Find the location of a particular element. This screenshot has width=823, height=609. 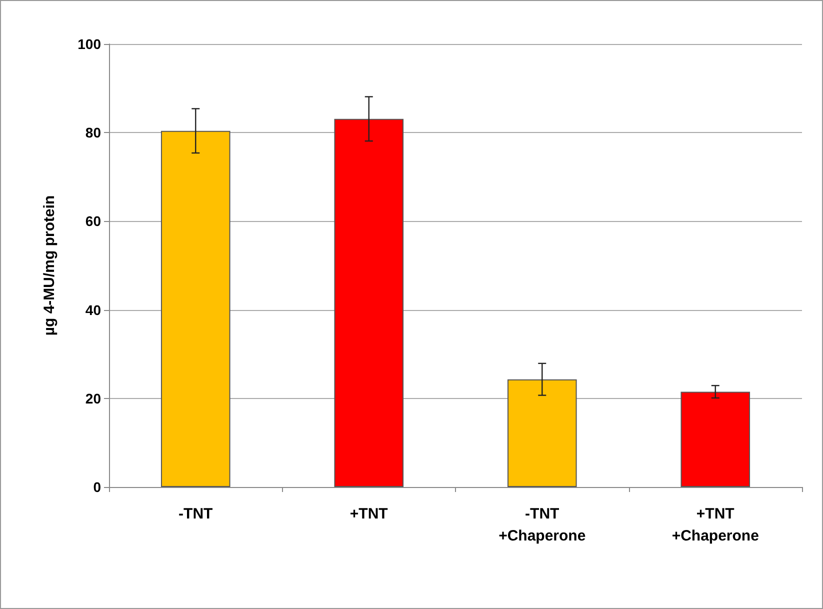

x-tick-label: -TNT +Chaperone is located at coordinates (542, 525).